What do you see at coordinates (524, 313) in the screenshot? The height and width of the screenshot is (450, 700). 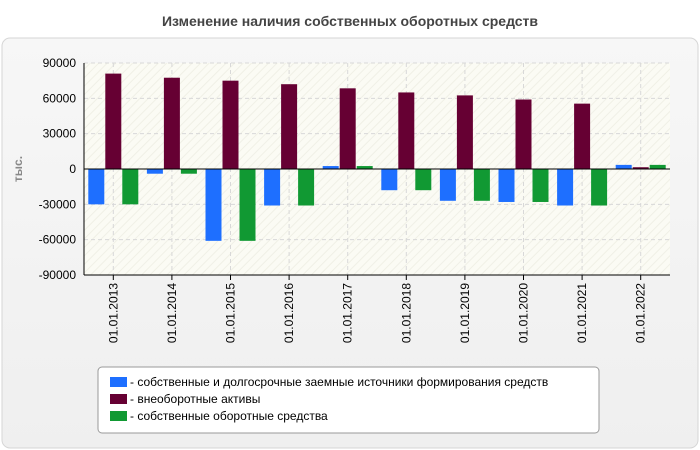 I see `x-tick-label: 01.01.2020` at bounding box center [524, 313].